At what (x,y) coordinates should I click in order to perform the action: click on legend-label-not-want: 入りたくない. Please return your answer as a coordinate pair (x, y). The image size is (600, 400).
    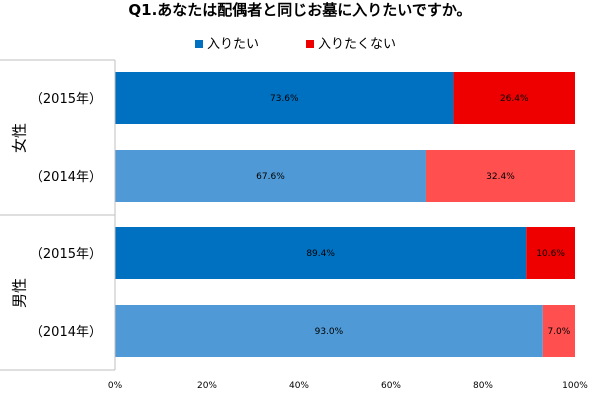
    Looking at the image, I should click on (357, 44).